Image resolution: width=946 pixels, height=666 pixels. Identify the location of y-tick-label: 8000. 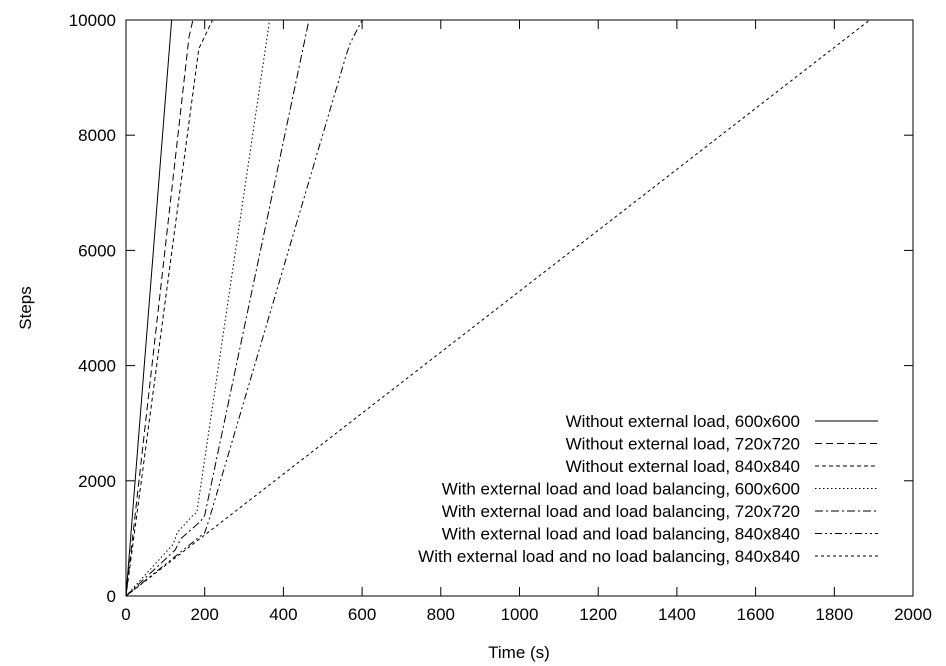
(97, 135).